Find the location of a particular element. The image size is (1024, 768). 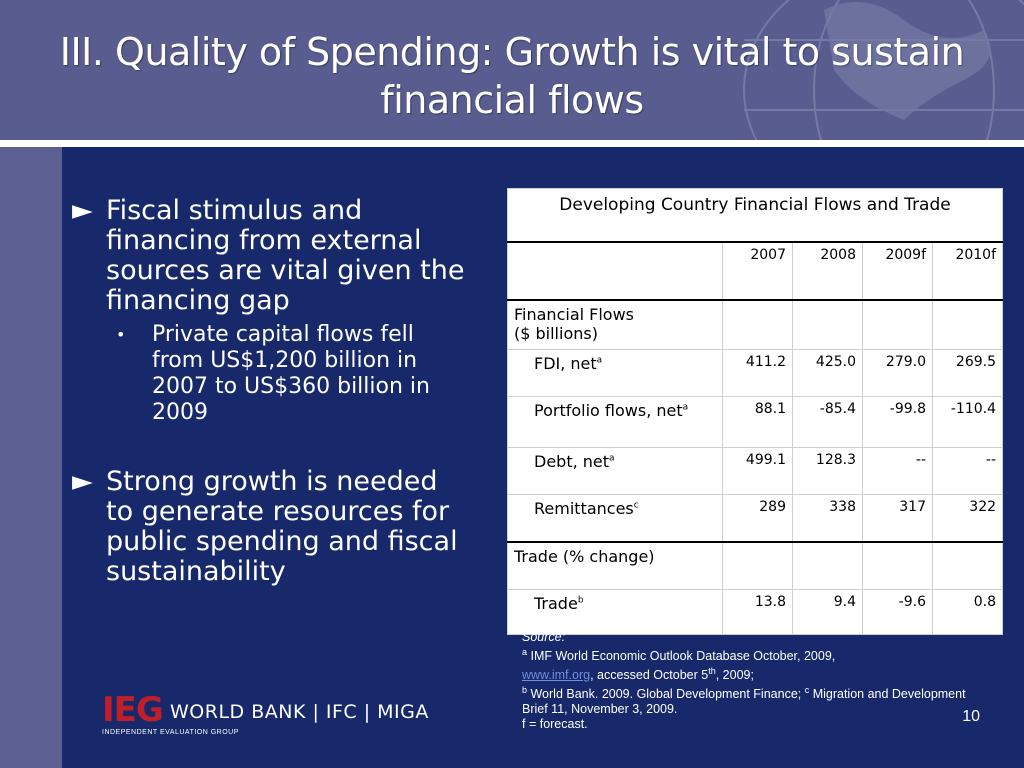

table-cell: 9.4 is located at coordinates (827, 612).